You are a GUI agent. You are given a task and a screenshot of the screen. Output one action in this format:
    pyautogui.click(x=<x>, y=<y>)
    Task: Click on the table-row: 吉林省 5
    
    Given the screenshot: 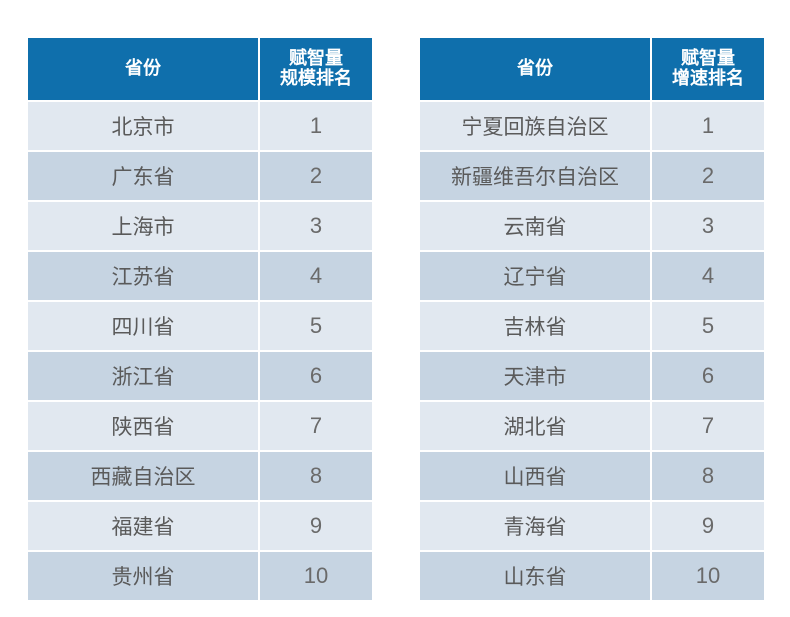 What is the action you would take?
    pyautogui.click(x=592, y=326)
    